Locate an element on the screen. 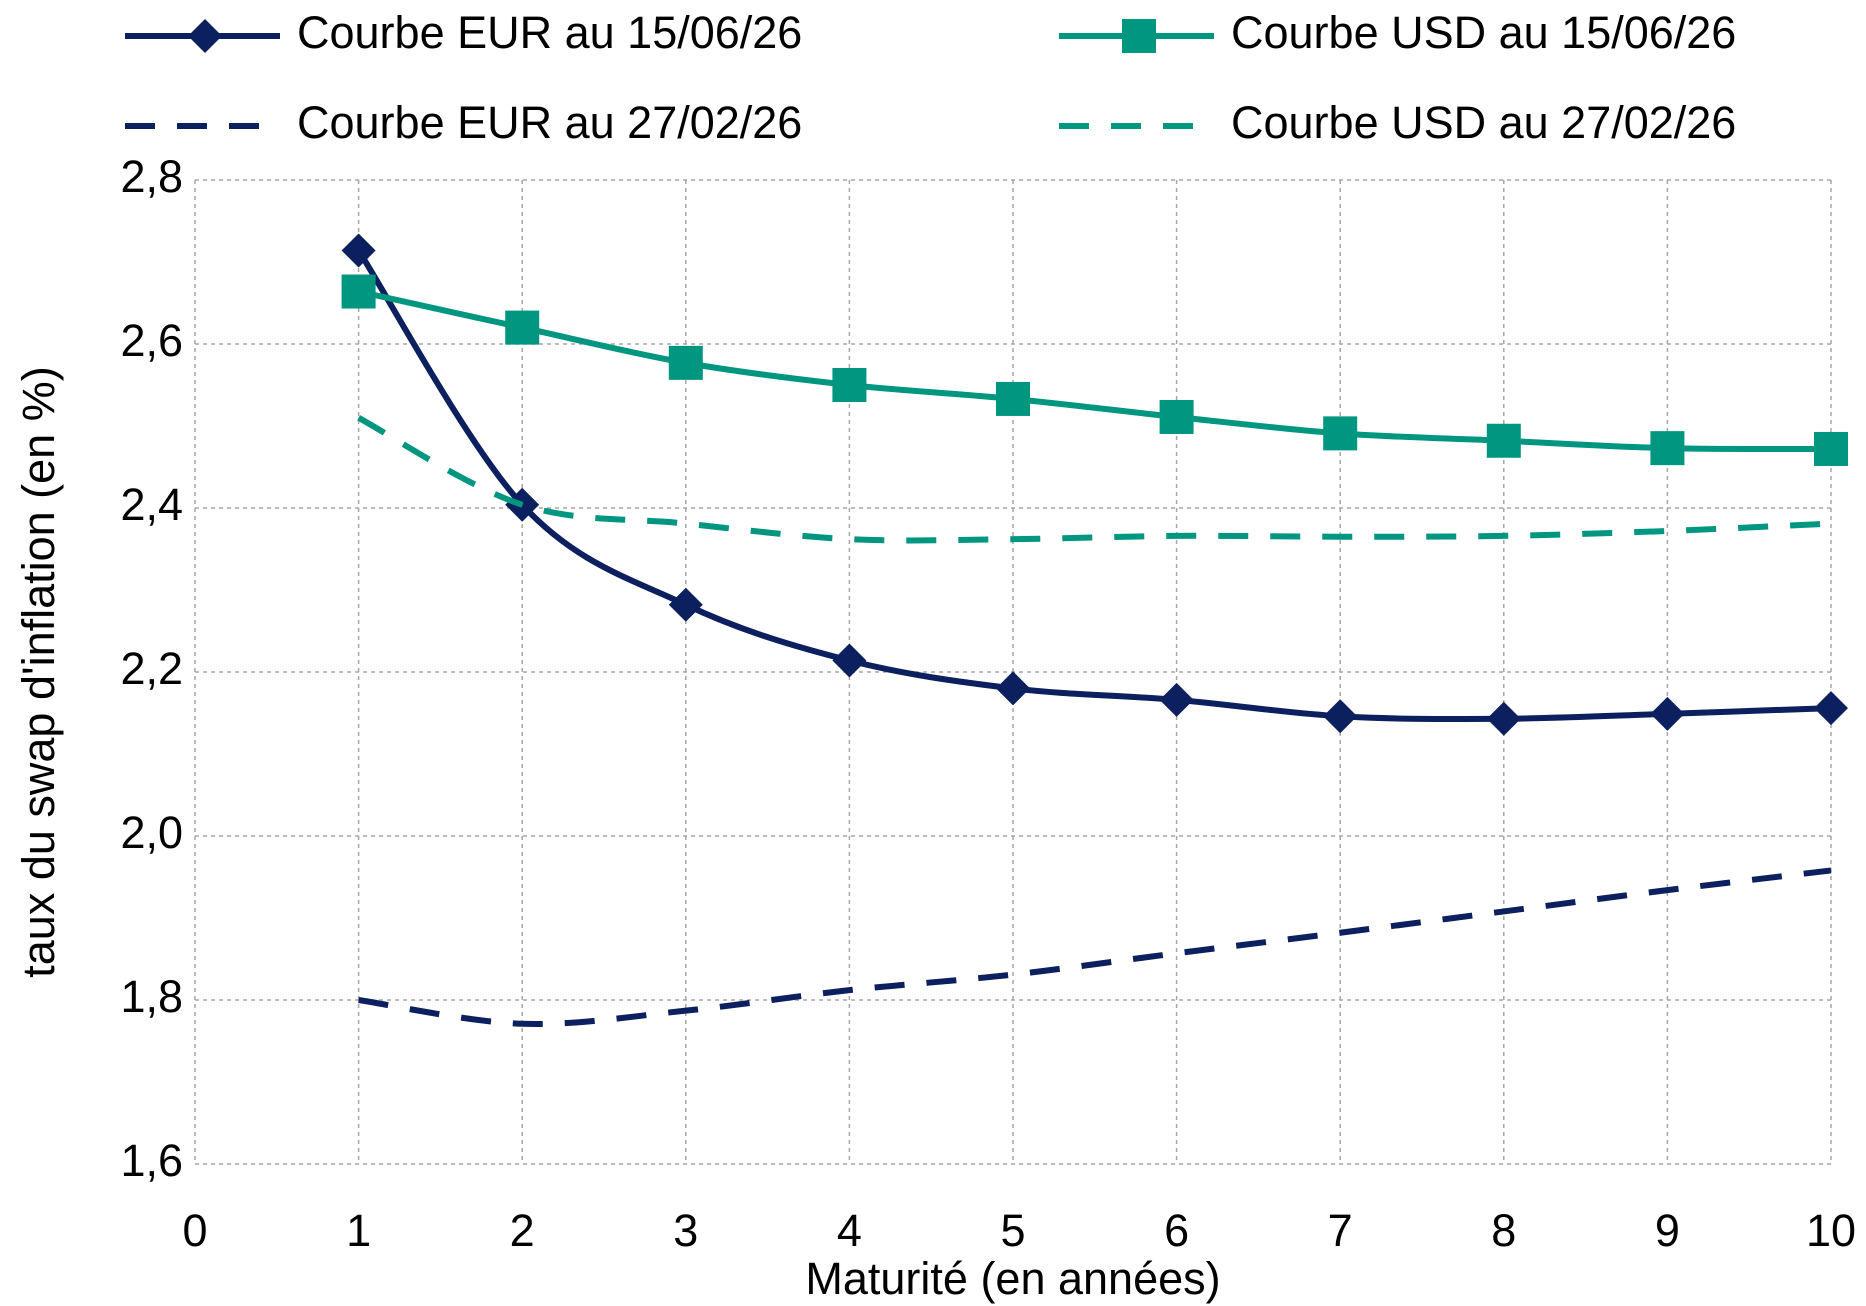 This screenshot has height=1306, width=1866. x-axis-label: Maturité (en années) is located at coordinates (1012, 1278).